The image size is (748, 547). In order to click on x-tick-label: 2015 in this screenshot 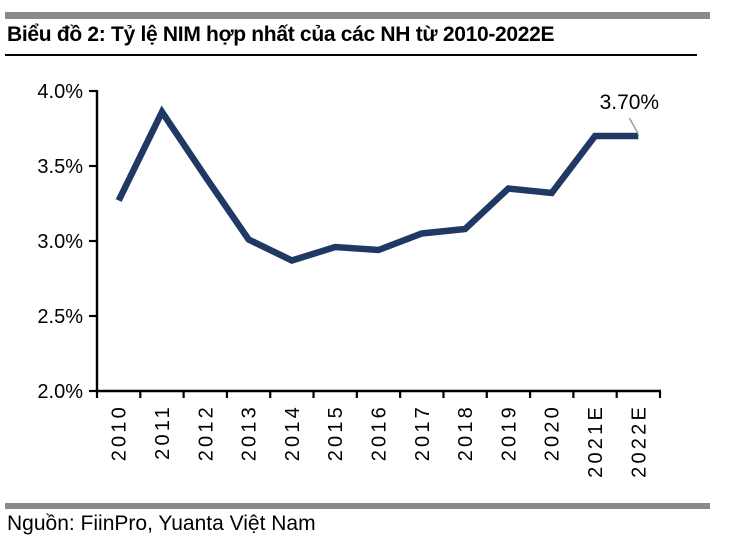, I will do `click(336, 432)`.